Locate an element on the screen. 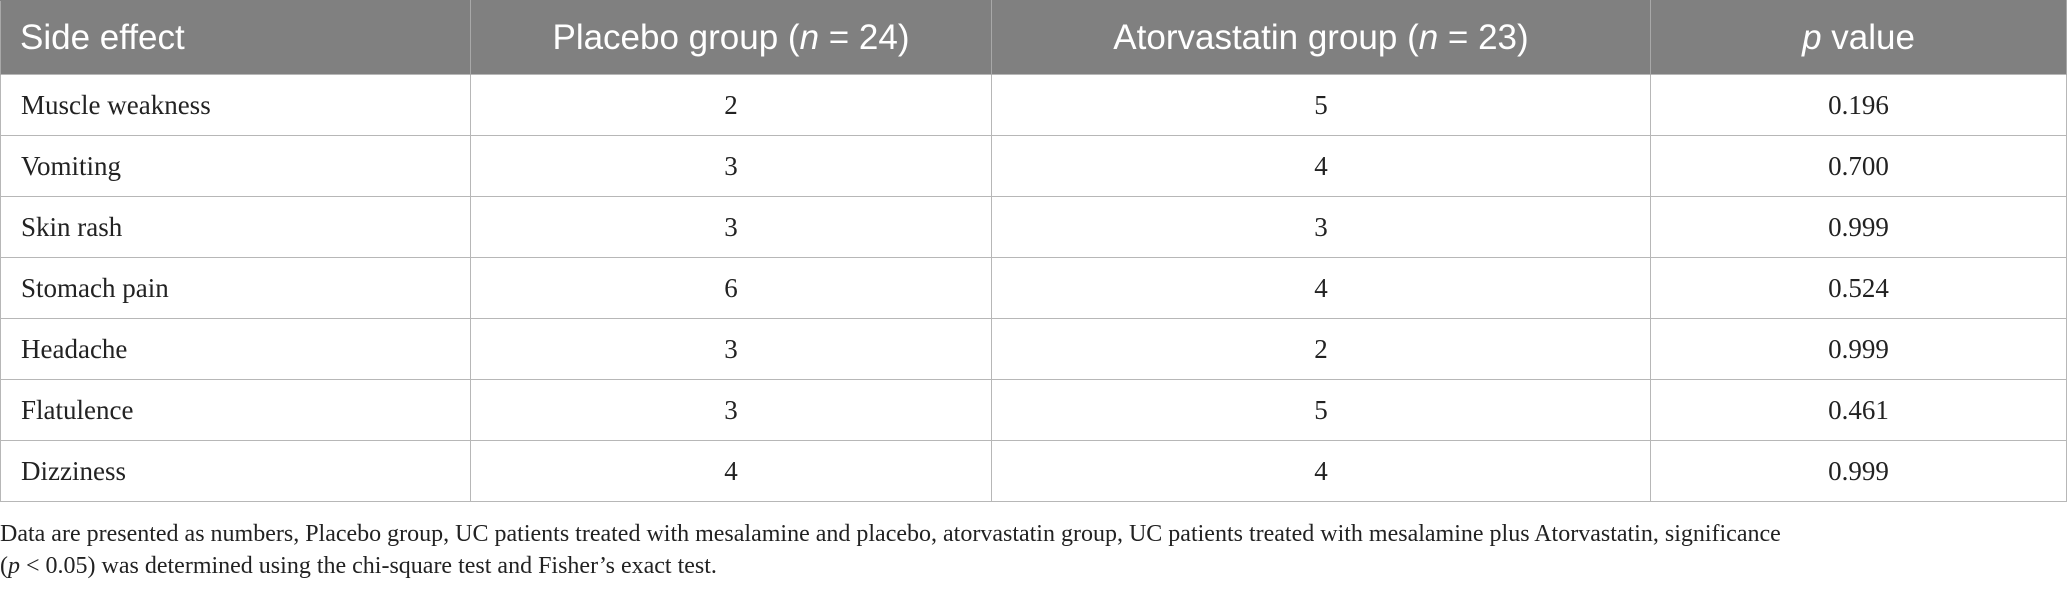  cell-side-effect: Skin rash is located at coordinates (235, 227).